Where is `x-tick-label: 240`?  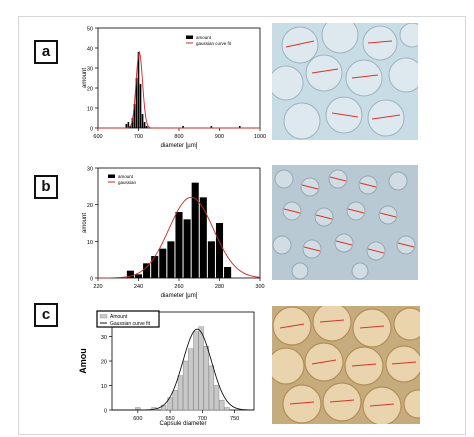 x-tick-label: 240 is located at coordinates (138, 287).